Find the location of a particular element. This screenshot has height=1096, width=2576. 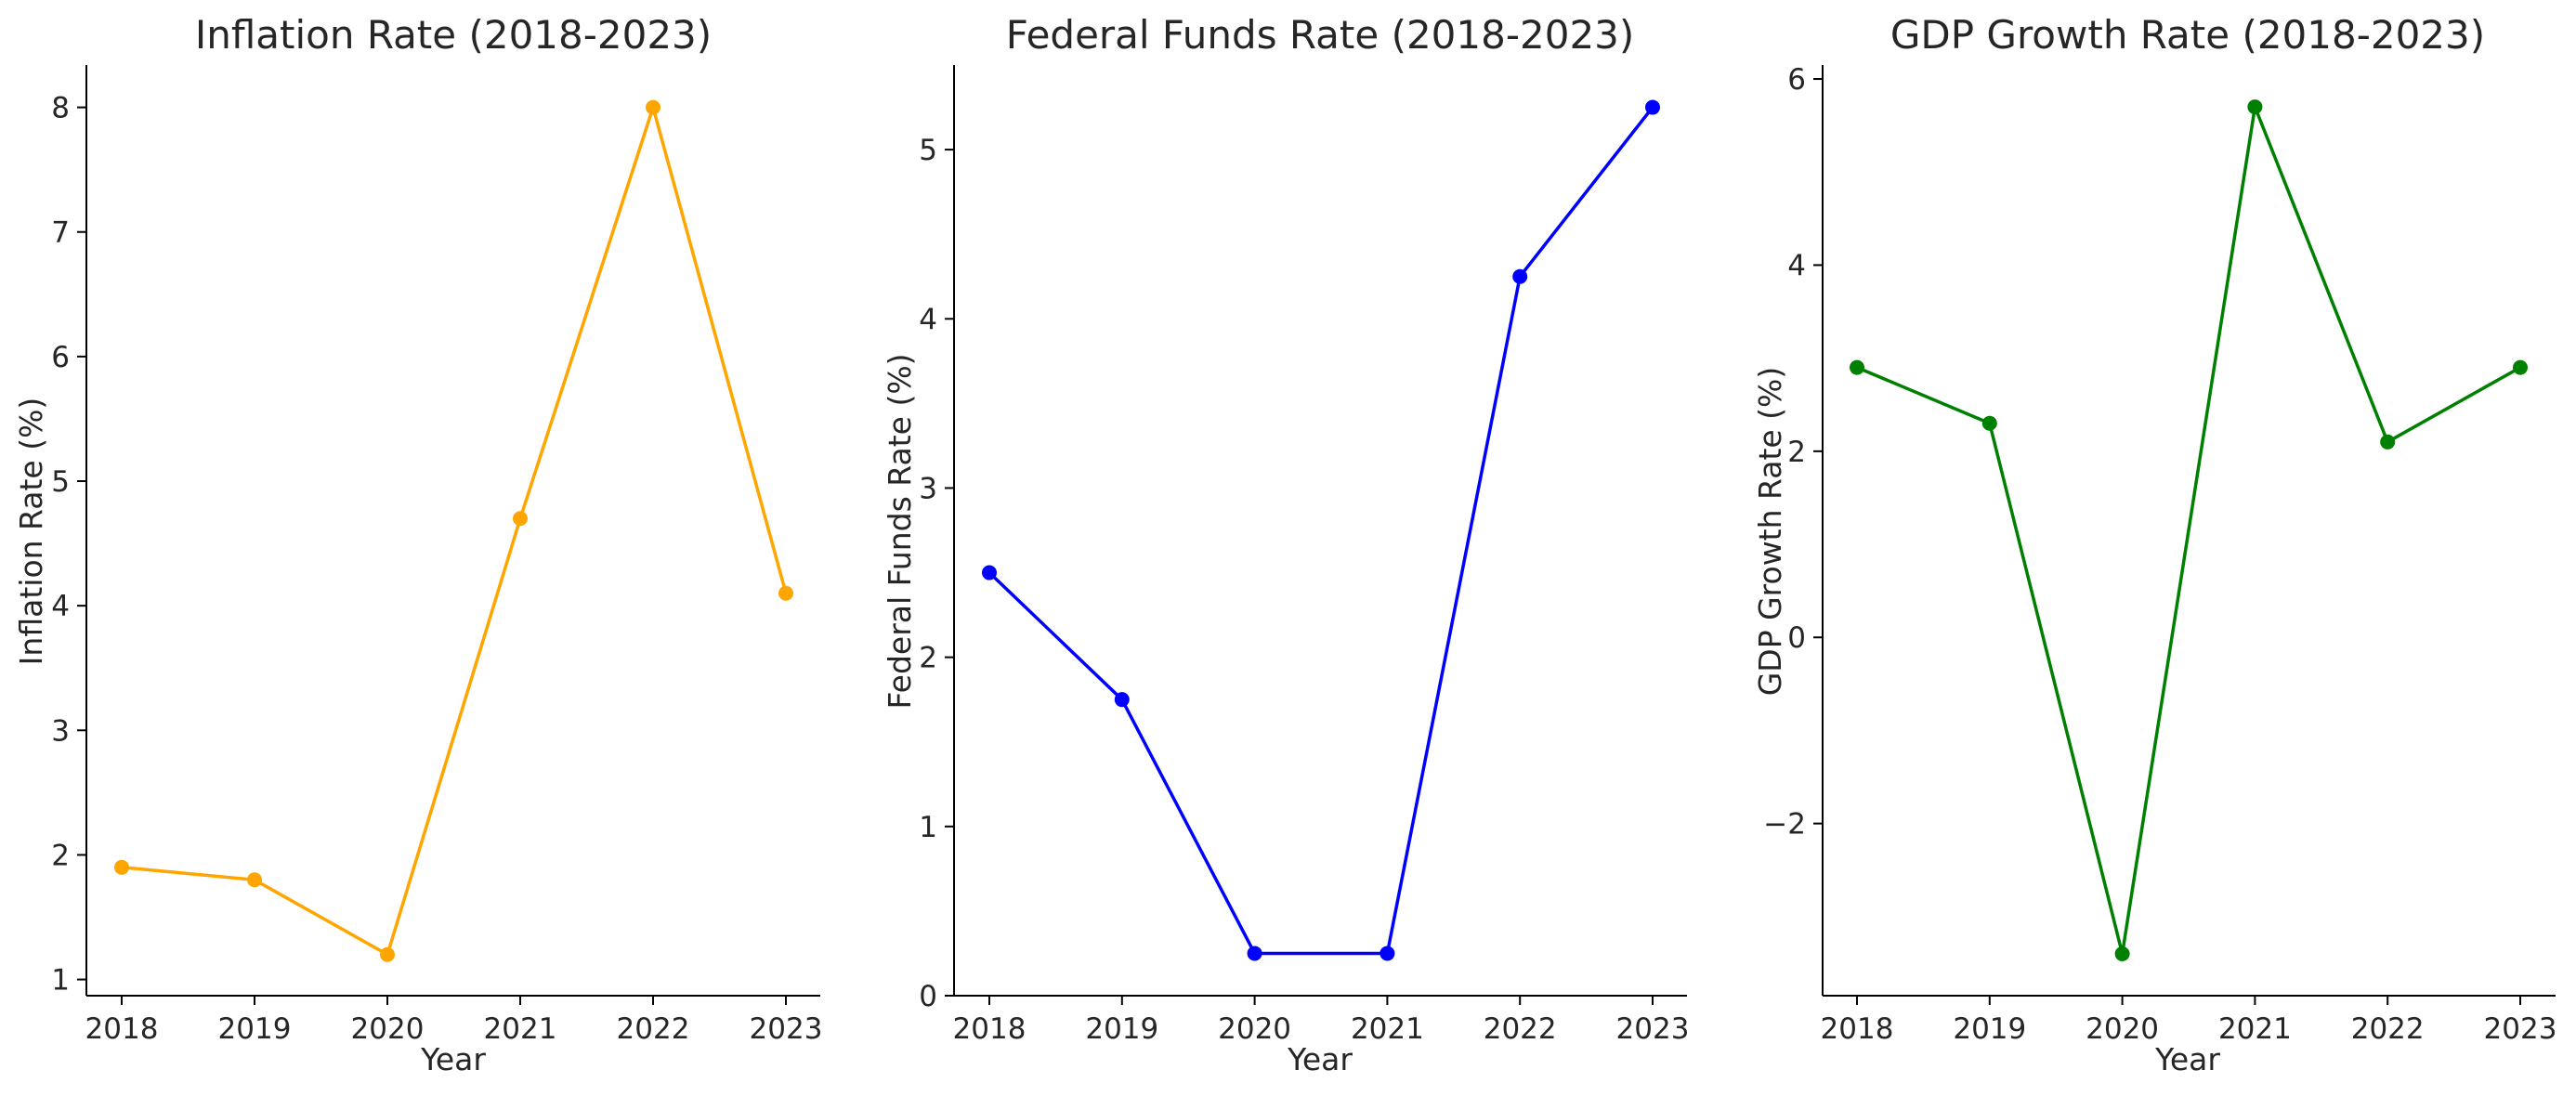

inflation-chart-title: Inflation Rate (2018-2023) is located at coordinates (454, 35).